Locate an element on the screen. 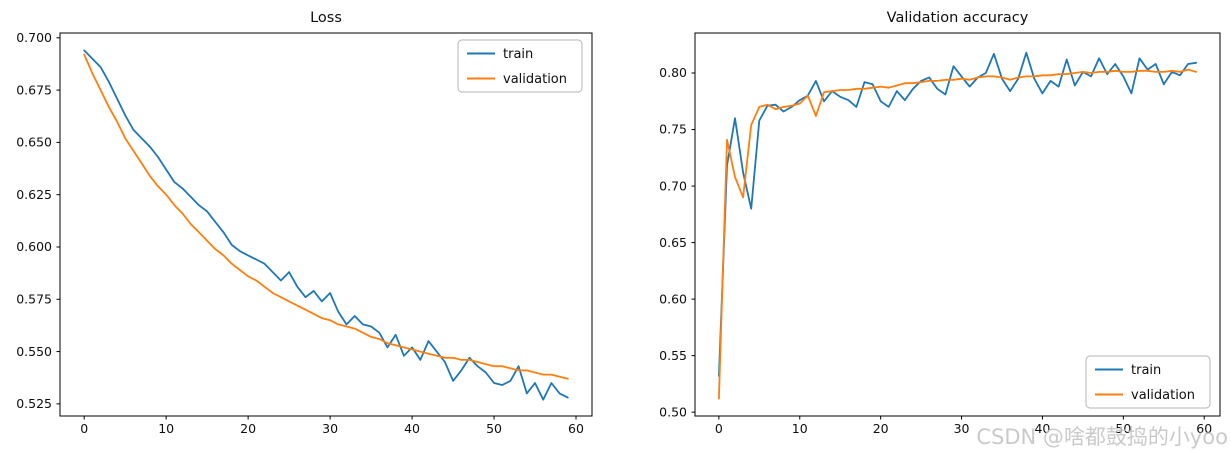 Image resolution: width=1231 pixels, height=451 pixels. y-tick-label: 0.75 is located at coordinates (673, 129).